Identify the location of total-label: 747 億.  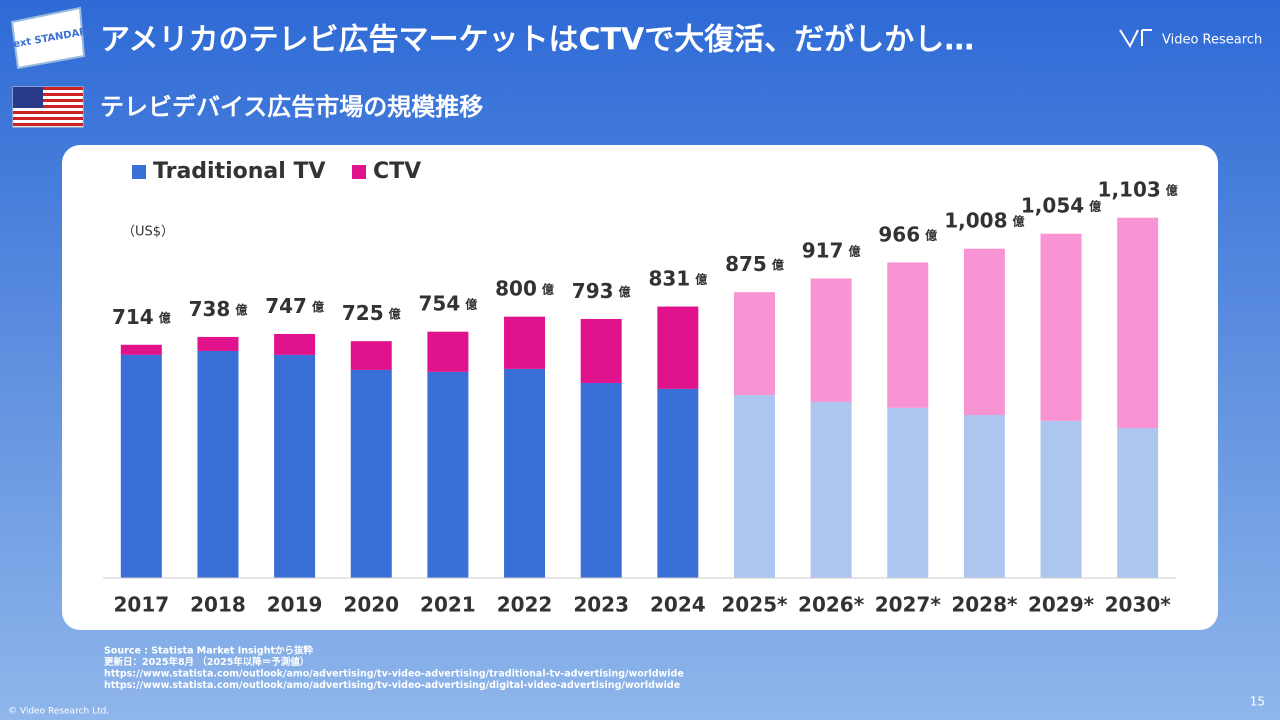
(294, 305).